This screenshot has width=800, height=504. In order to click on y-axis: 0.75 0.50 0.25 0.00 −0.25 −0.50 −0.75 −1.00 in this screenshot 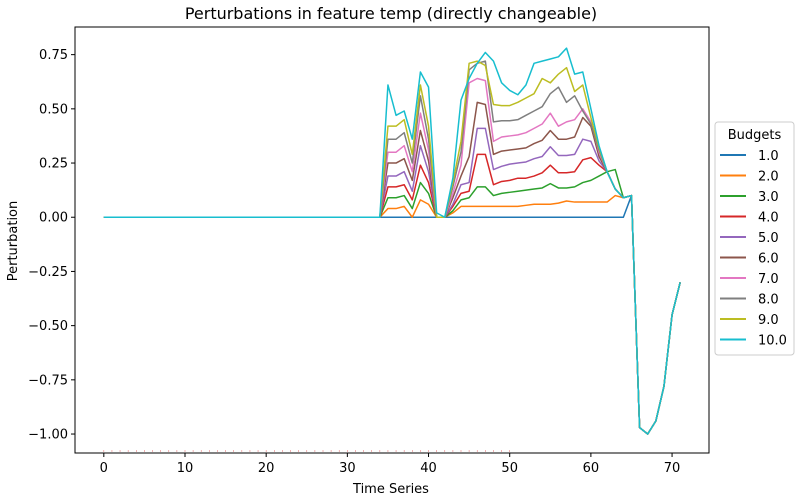, I will do `click(51, 245)`.